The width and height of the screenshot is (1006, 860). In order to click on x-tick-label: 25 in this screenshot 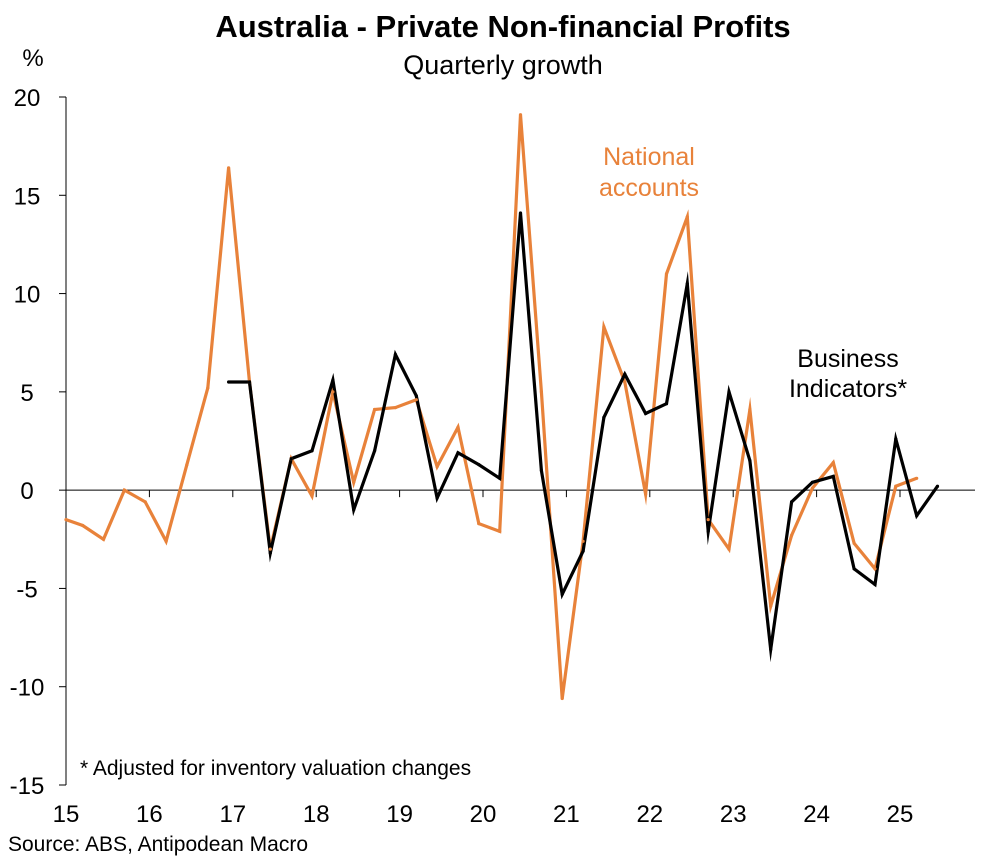, I will do `click(900, 814)`.